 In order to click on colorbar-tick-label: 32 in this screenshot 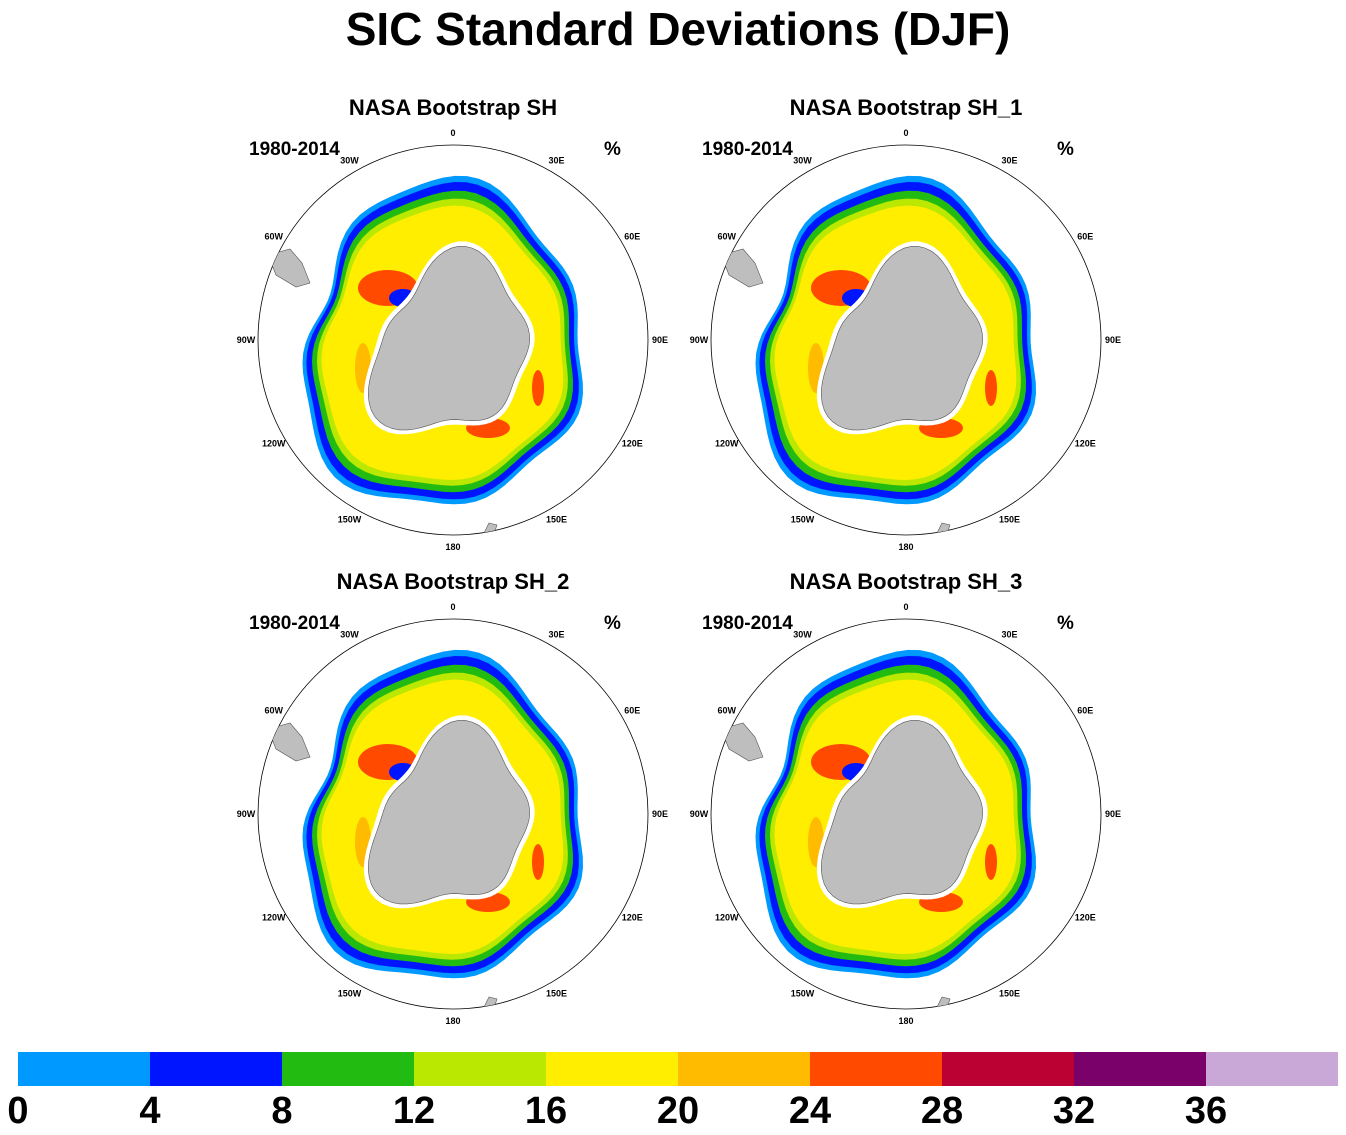, I will do `click(1074, 1111)`.